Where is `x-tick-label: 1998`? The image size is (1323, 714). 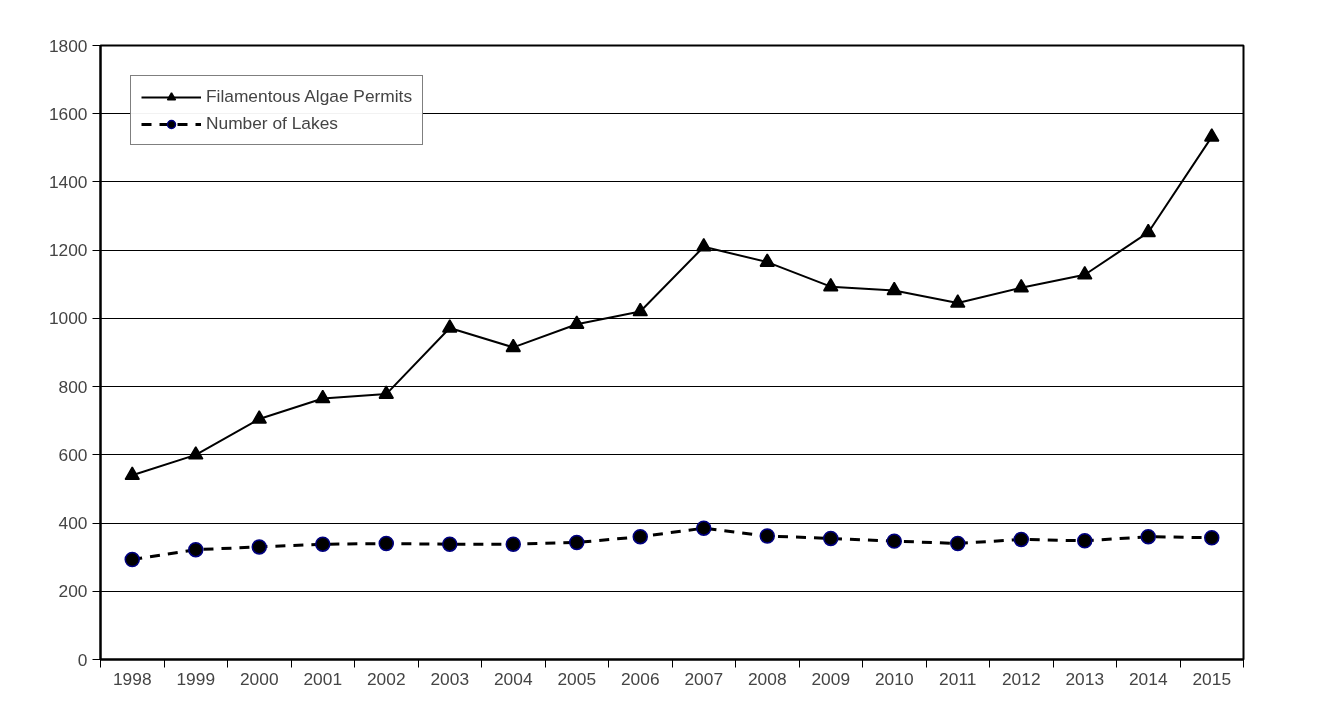 x-tick-label: 1998 is located at coordinates (132, 678).